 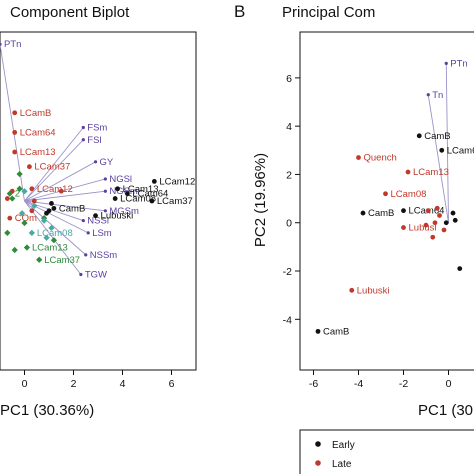 What do you see at coordinates (381, 213) in the screenshot?
I see `data-point-label-1: CamB` at bounding box center [381, 213].